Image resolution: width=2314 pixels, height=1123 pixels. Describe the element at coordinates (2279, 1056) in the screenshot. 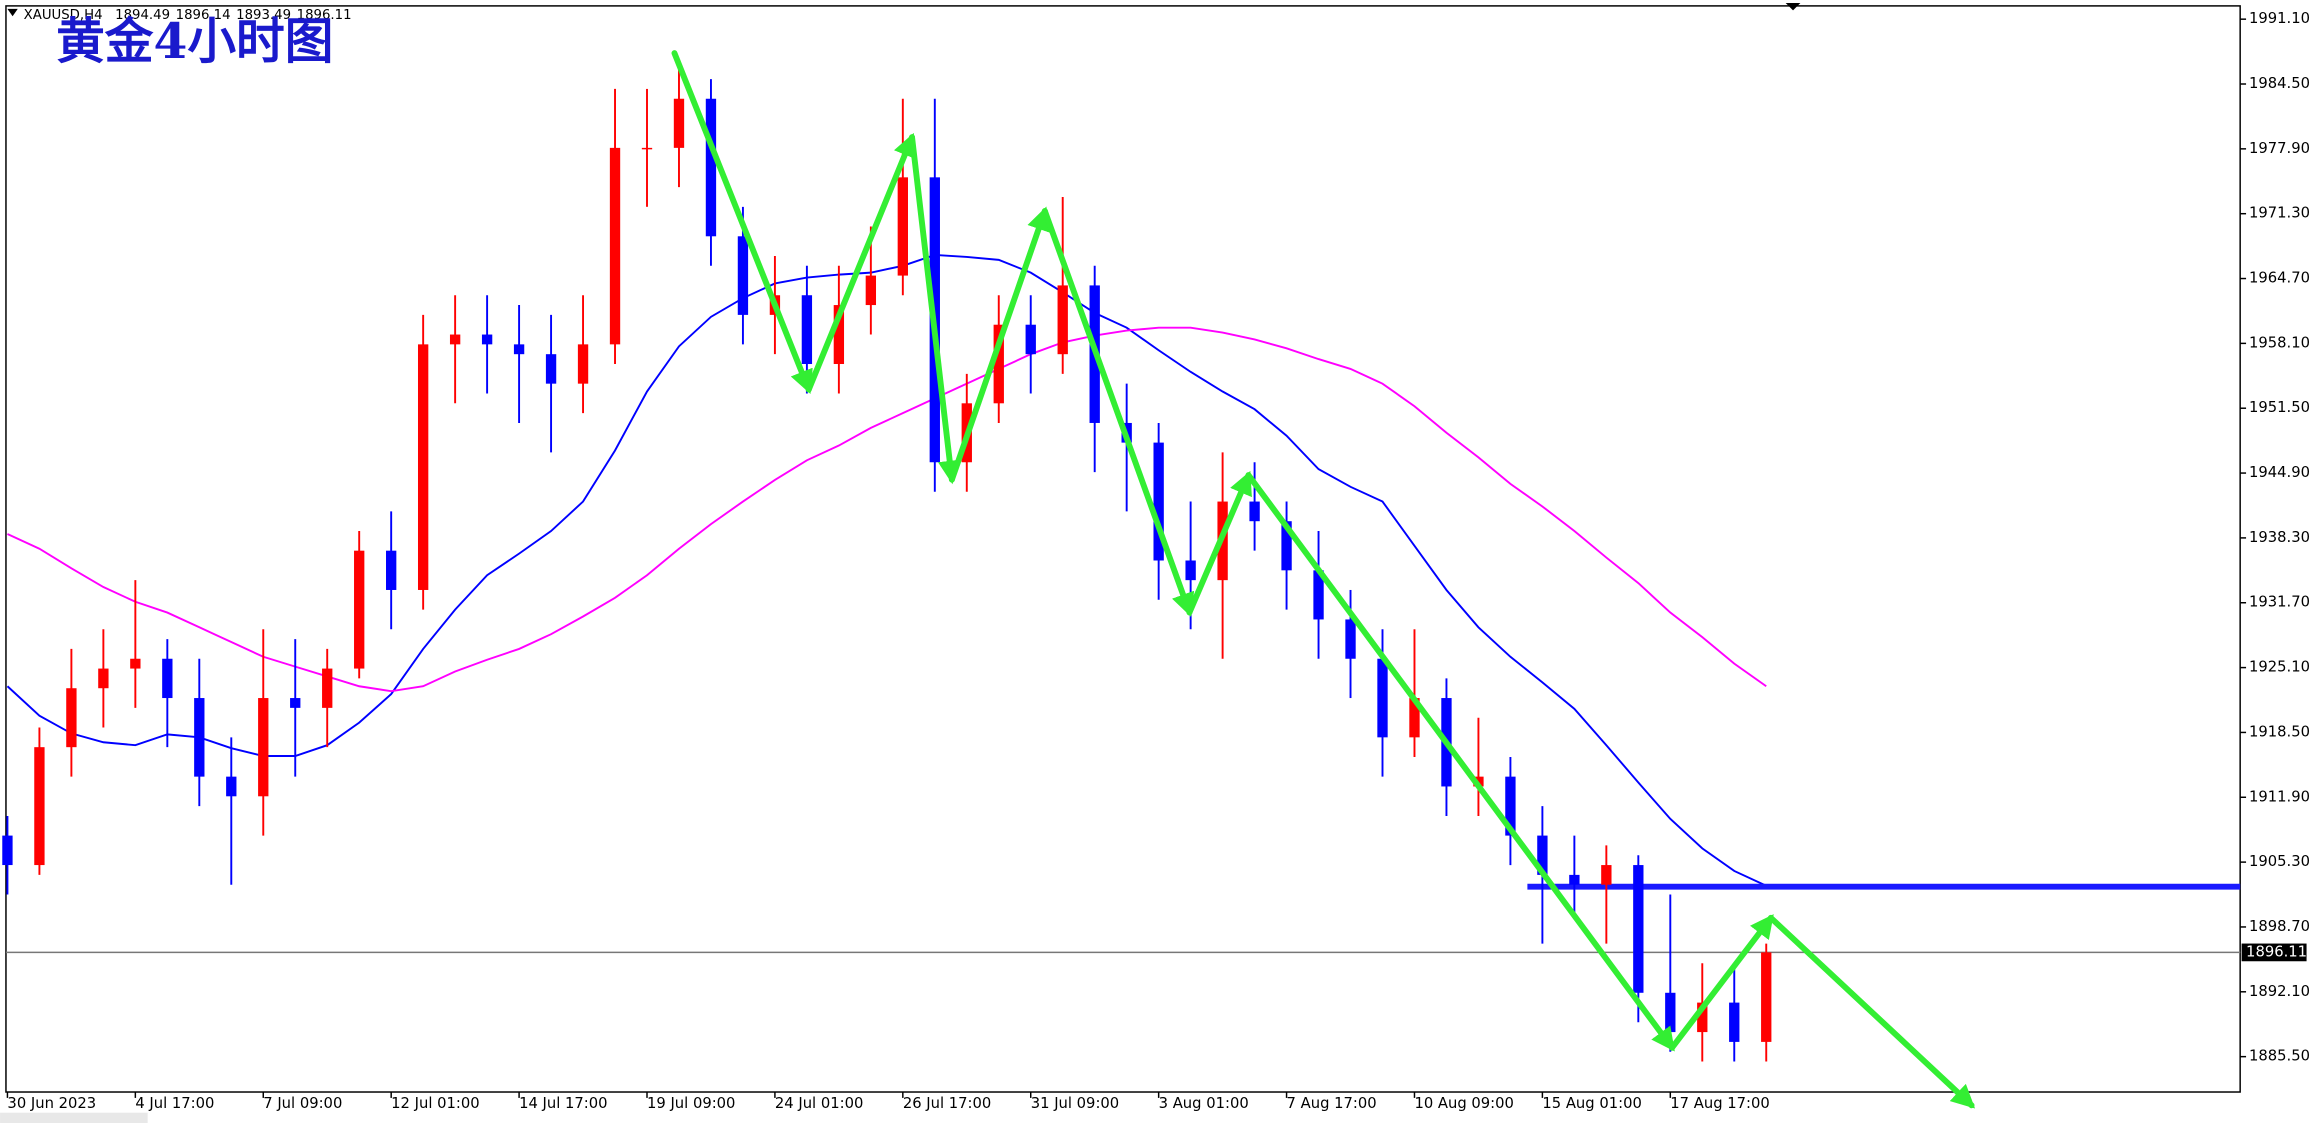

I see `y-tick-label: 1885.50` at that location.